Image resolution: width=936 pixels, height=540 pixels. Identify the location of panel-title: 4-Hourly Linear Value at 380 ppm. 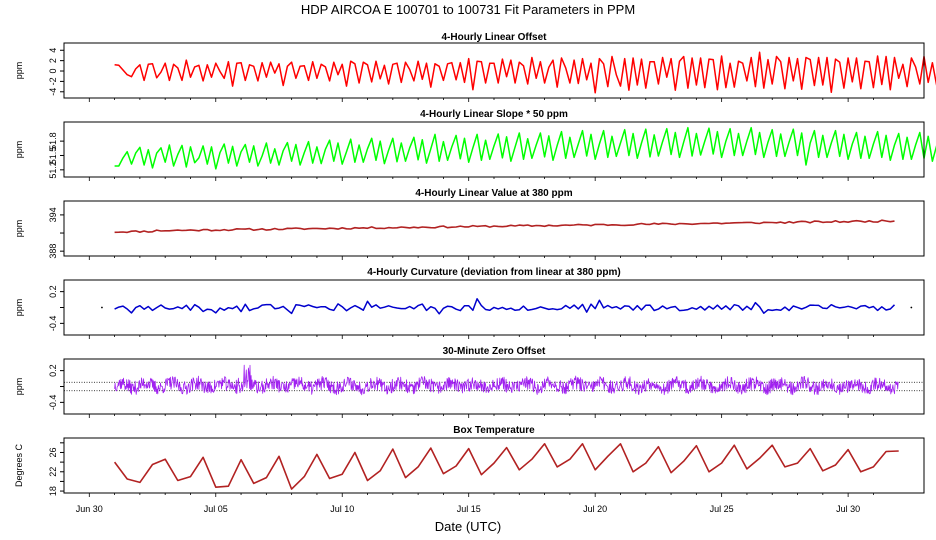
(493, 193).